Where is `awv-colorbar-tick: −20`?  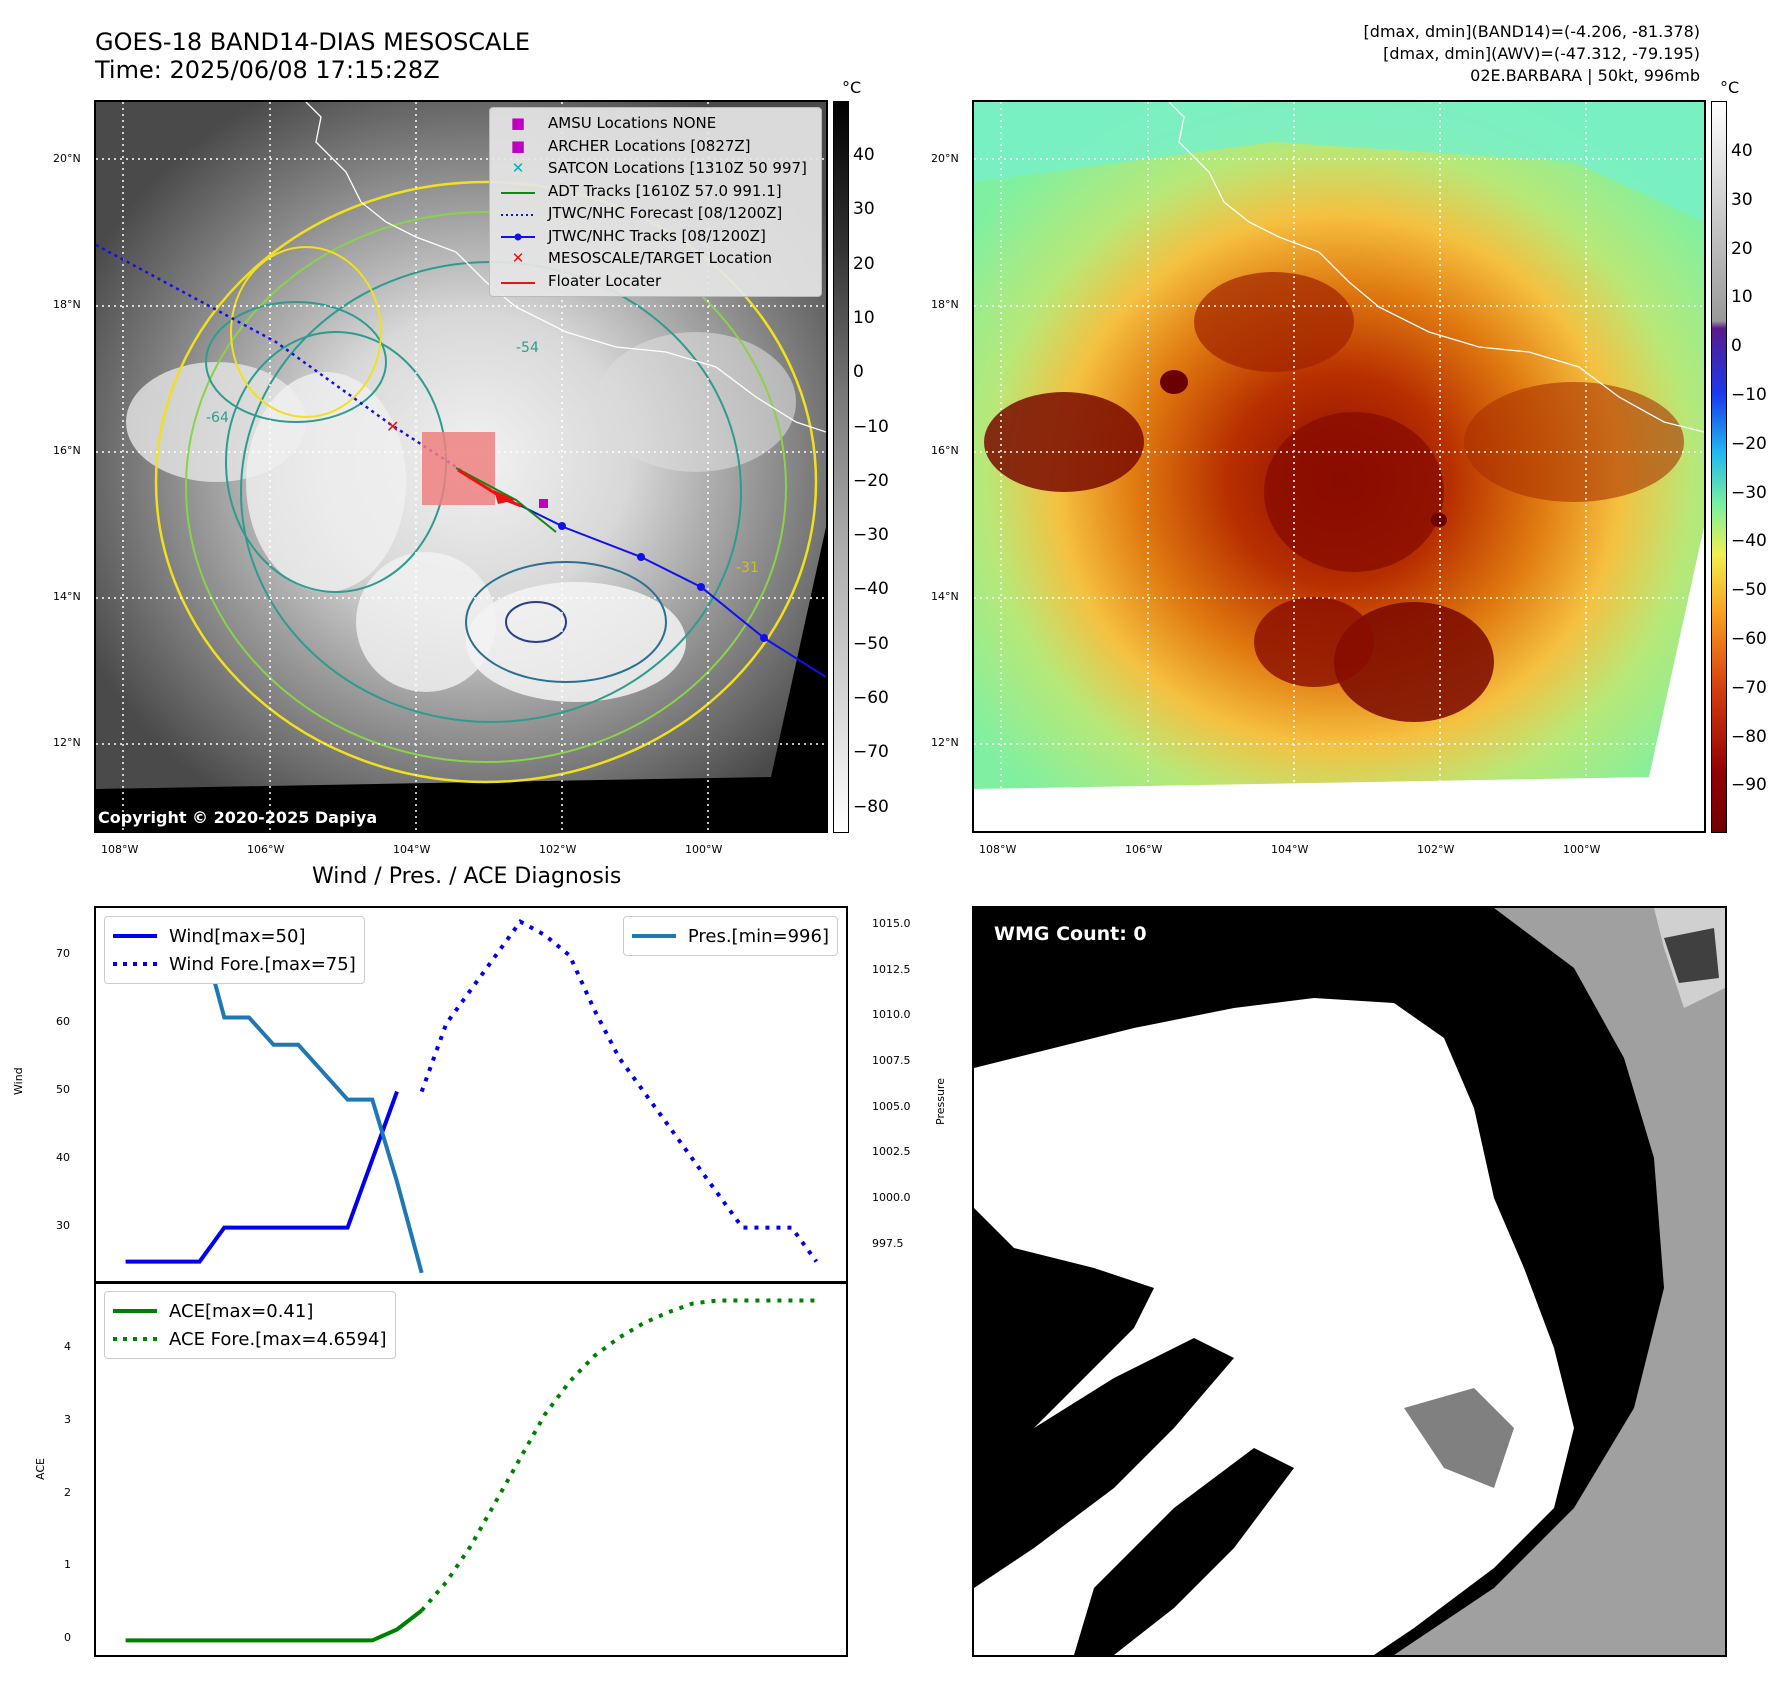
awv-colorbar-tick: −20 is located at coordinates (1749, 443).